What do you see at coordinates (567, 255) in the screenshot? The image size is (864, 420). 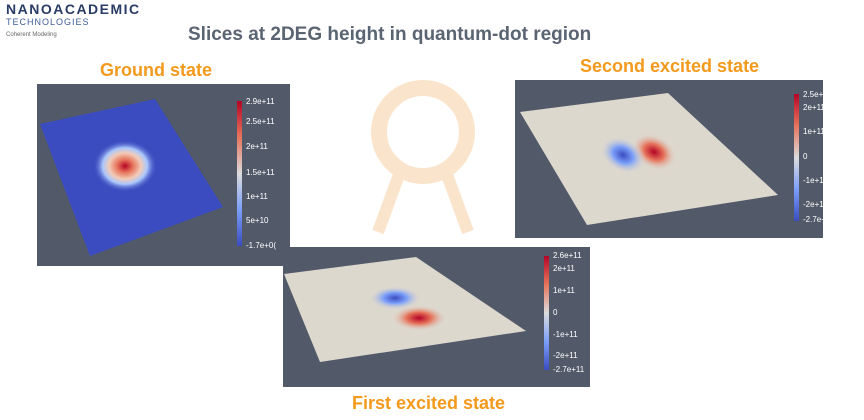 I see `first-colorbar-tick: 2.6e+11` at bounding box center [567, 255].